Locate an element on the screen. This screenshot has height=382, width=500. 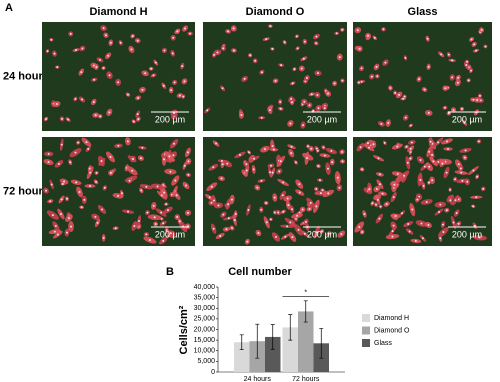
y-tick-label: 5,000 is located at coordinates (206, 361).